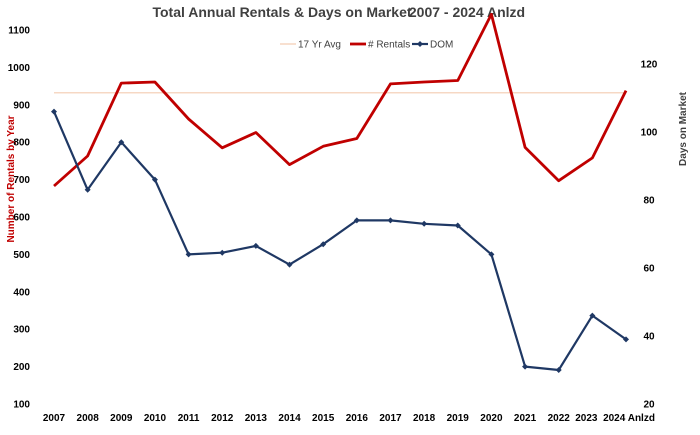 The image size is (700, 435). I want to click on x-tick-label: 2007, so click(54, 418).